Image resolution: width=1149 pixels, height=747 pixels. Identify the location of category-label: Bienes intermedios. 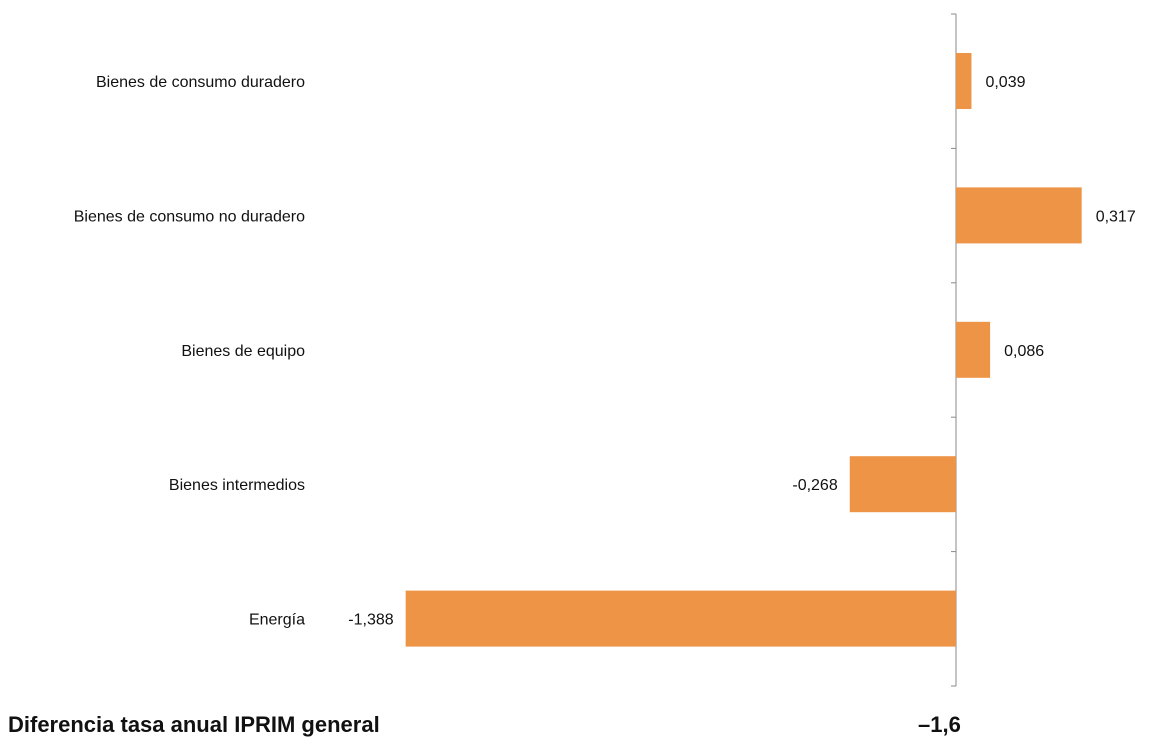
(237, 485).